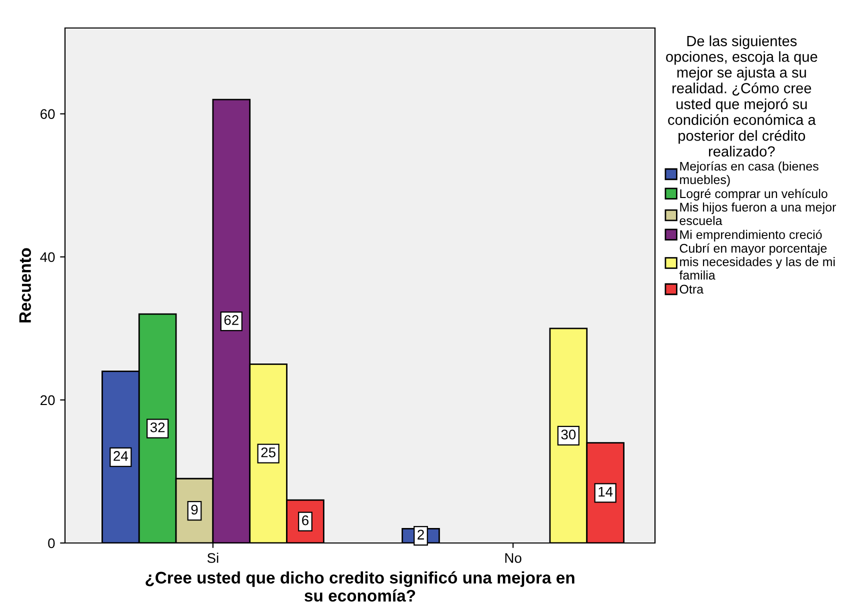 Image resolution: width=862 pixels, height=615 pixels. What do you see at coordinates (605, 491) in the screenshot?
I see `data-label: 14` at bounding box center [605, 491].